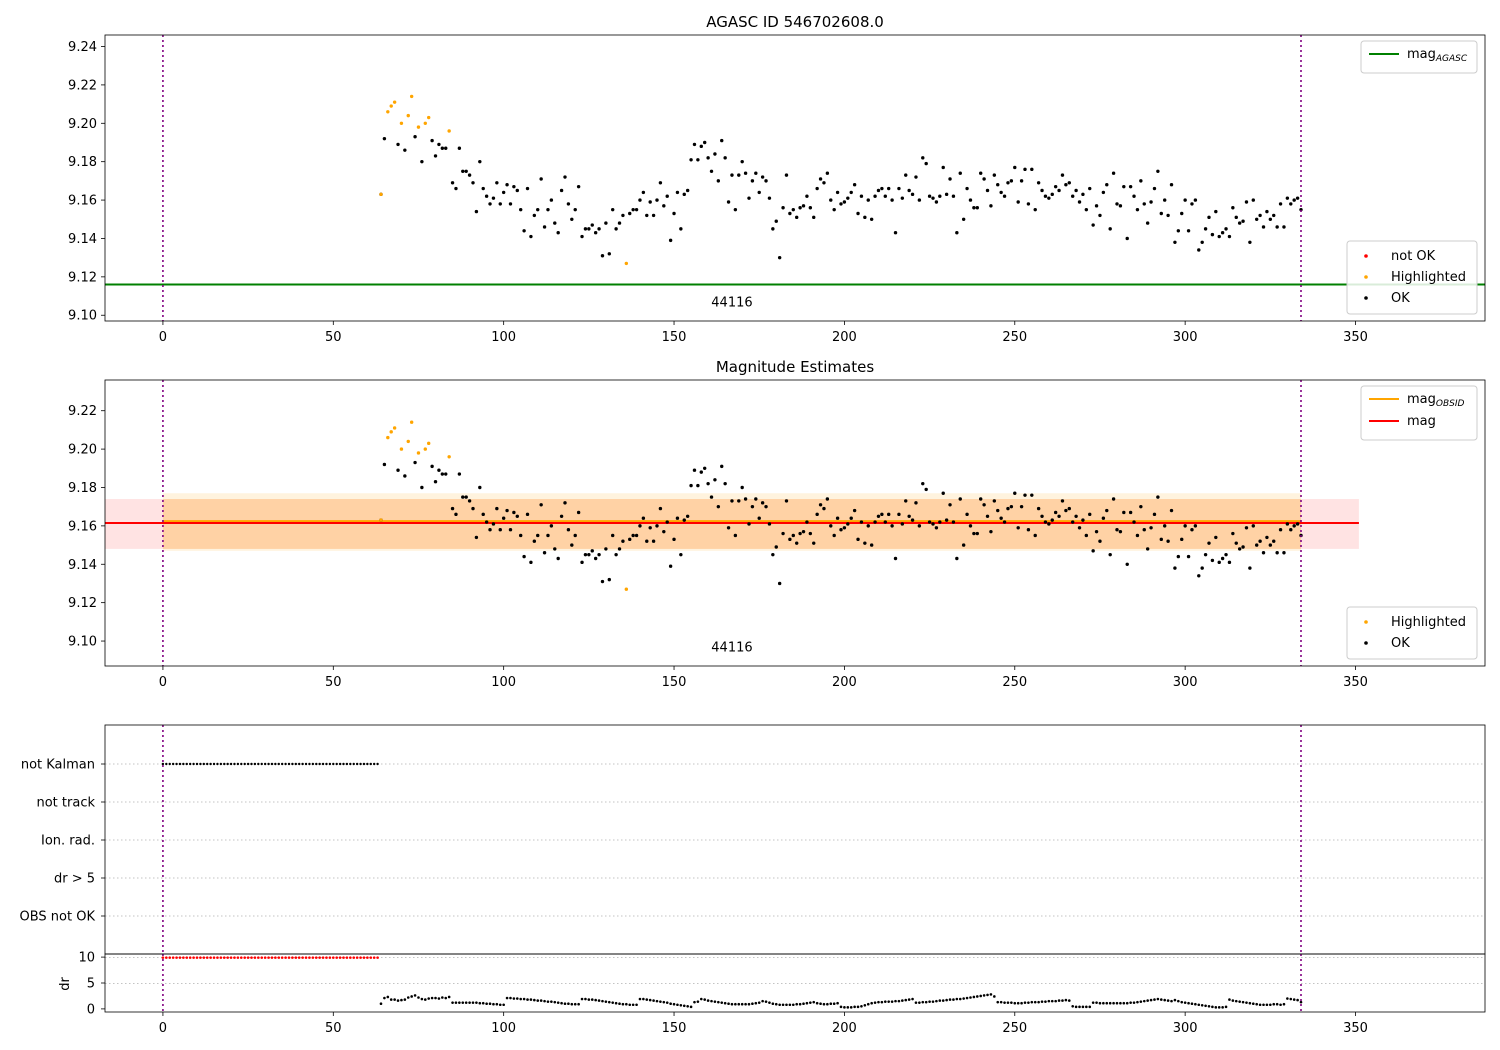 Image resolution: width=1500 pixels, height=1050 pixels. Describe the element at coordinates (1450, 404) in the screenshot. I see `legend-label-subscript: OBSID` at that location.